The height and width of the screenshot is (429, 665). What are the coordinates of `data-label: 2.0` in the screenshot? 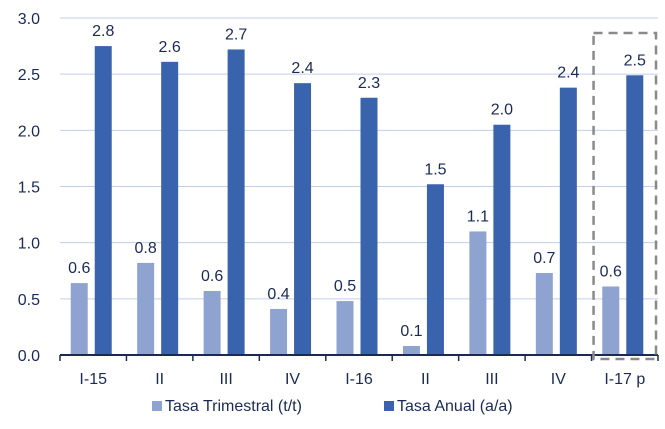 It's located at (502, 110).